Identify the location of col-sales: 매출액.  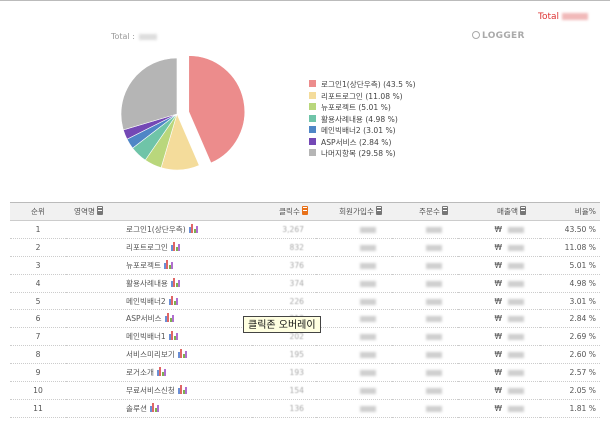
(499, 211).